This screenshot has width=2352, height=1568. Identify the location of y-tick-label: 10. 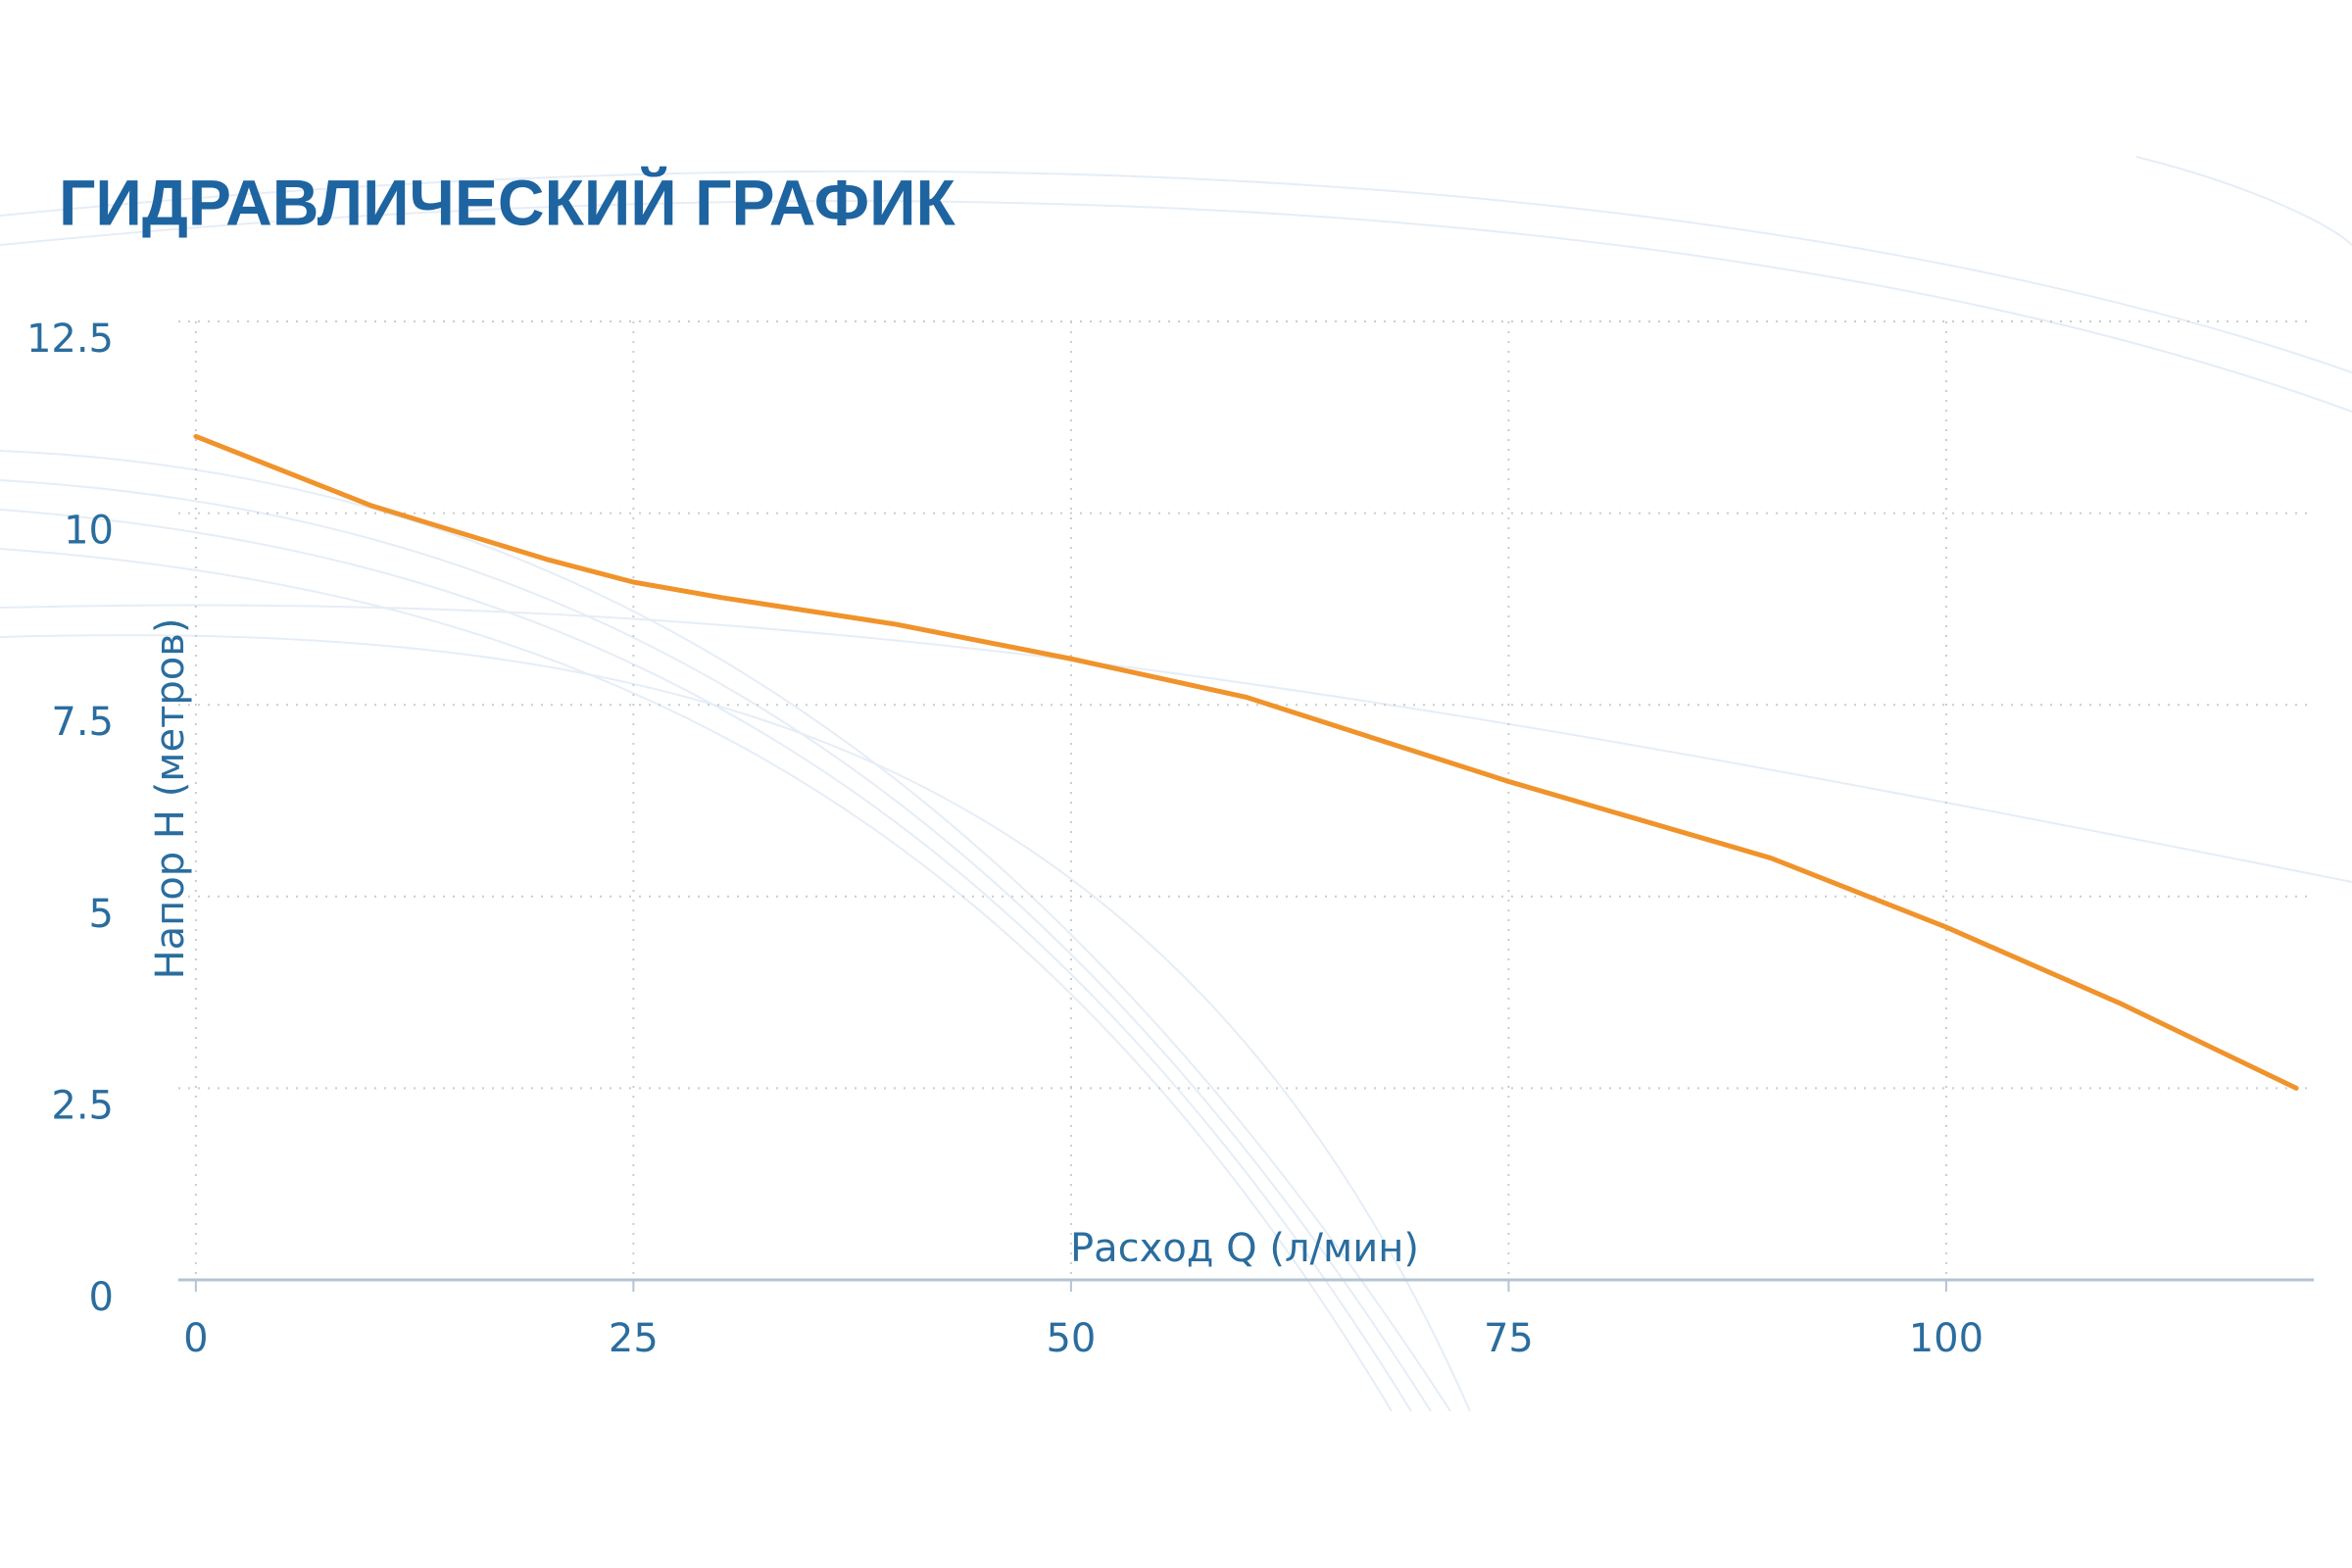
(89, 531).